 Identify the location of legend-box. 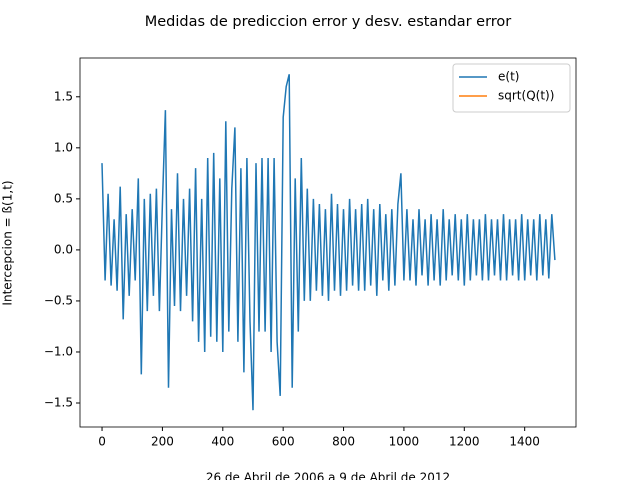
(511, 88).